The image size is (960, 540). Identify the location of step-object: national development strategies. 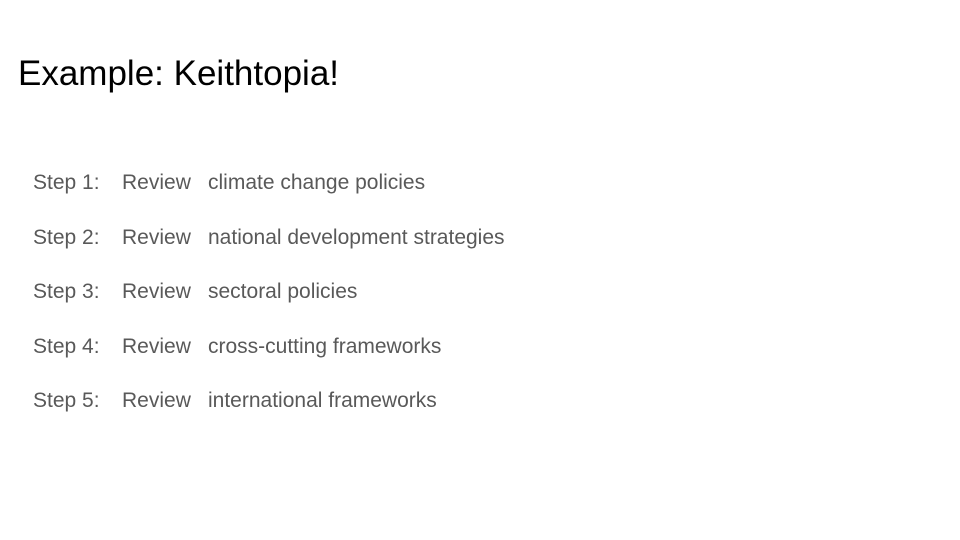
(356, 237).